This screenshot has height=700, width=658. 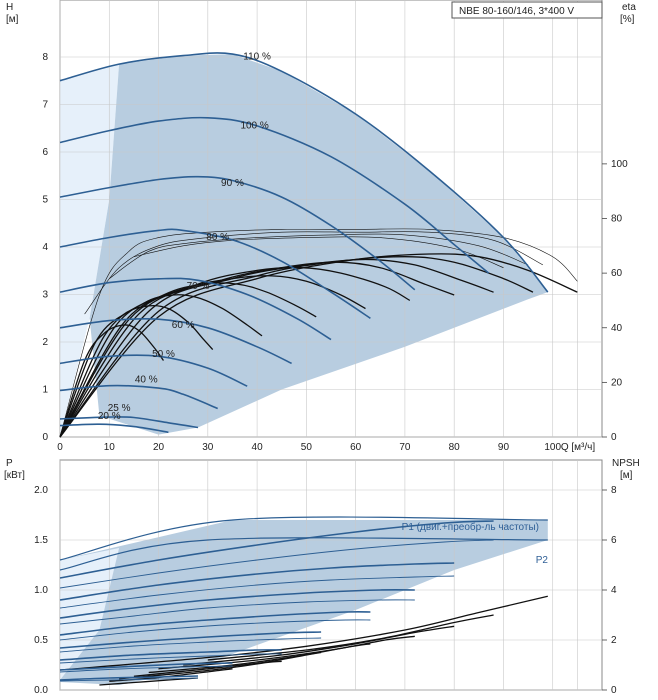 I want to click on npsh-tick-2: 2, so click(x=614, y=640).